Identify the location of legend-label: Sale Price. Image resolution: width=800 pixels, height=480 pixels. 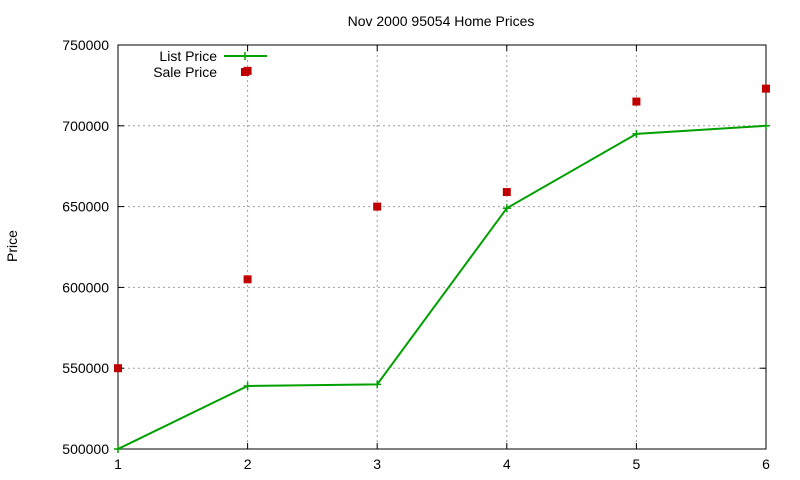
(185, 72).